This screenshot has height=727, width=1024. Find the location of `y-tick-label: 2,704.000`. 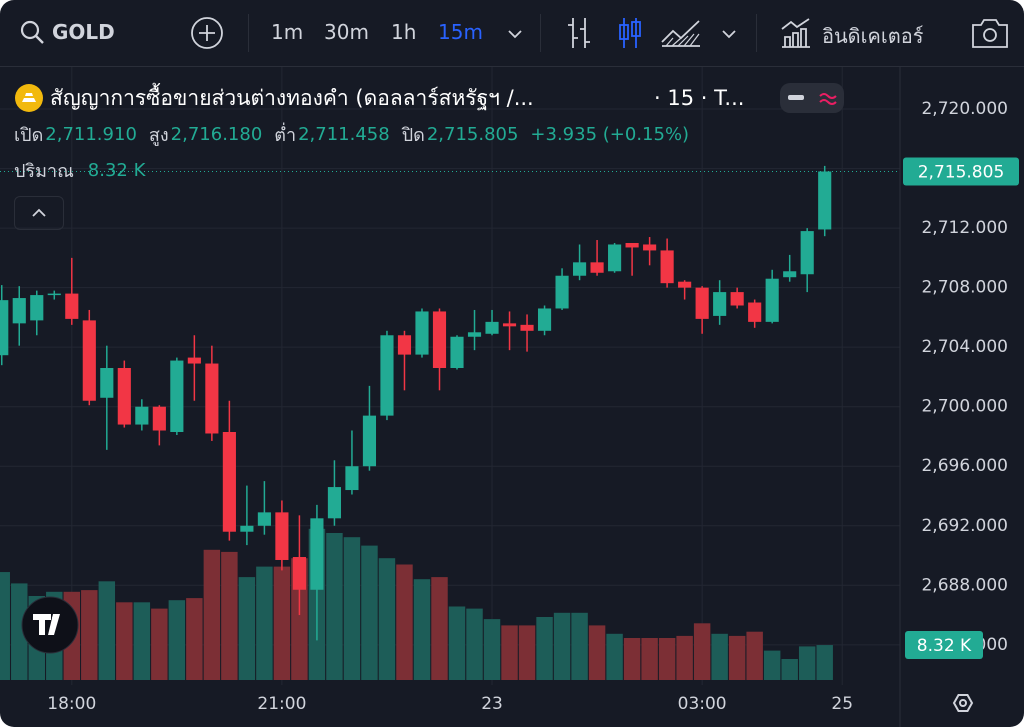

y-tick-label: 2,704.000 is located at coordinates (964, 347).